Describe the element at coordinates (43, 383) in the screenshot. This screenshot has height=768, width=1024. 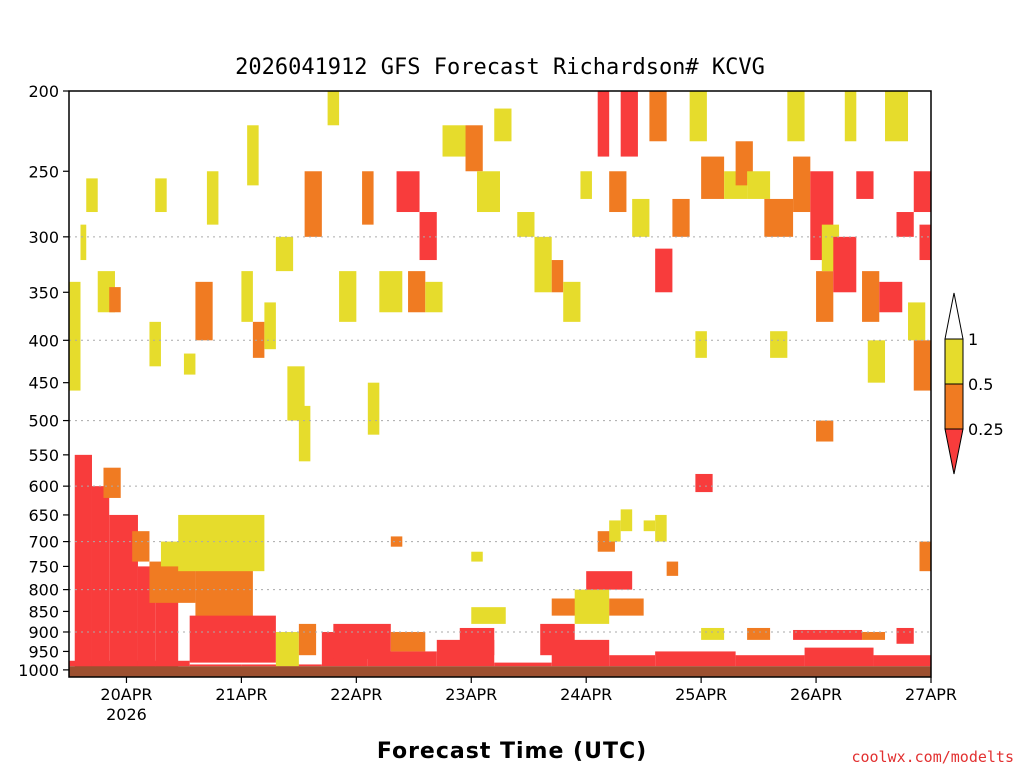
I see `y-tick-label: 450` at that location.